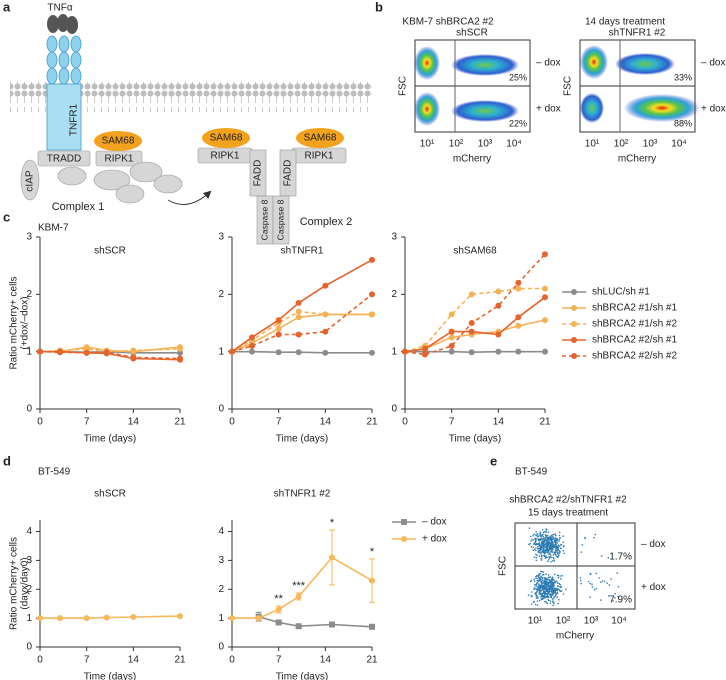 This screenshot has height=680, width=726. What do you see at coordinates (683, 77) in the screenshot?
I see `percent: 33%` at bounding box center [683, 77].